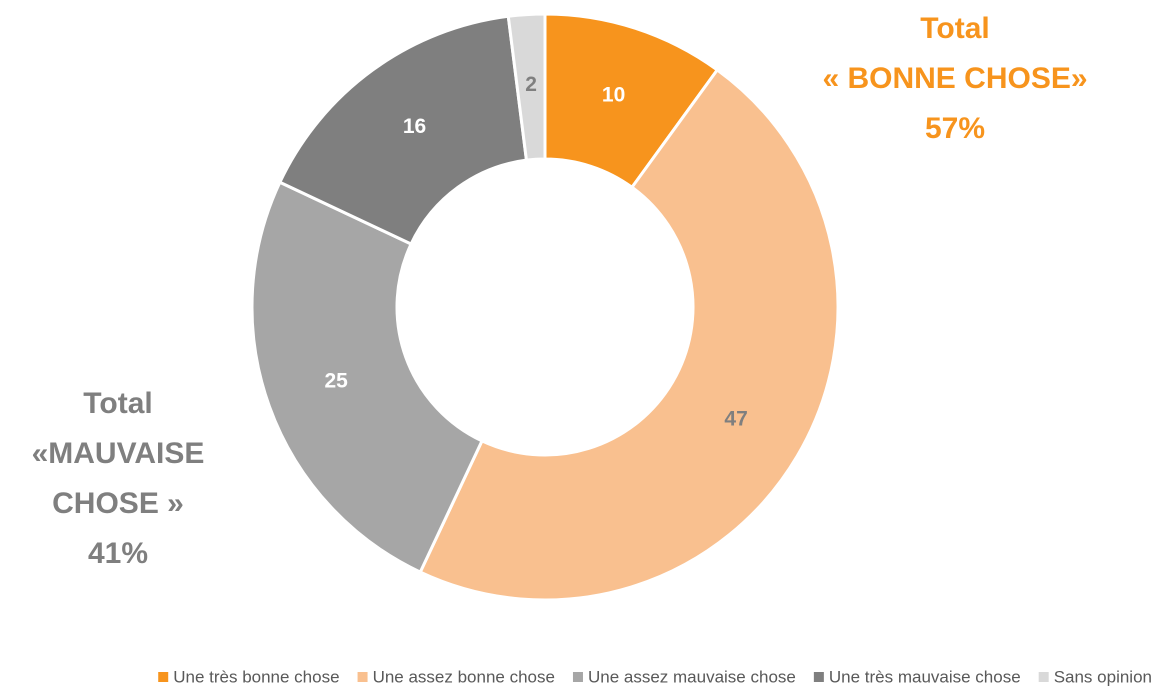  Describe the element at coordinates (118, 453) in the screenshot. I see `annotation: «MAUVAISE` at that location.